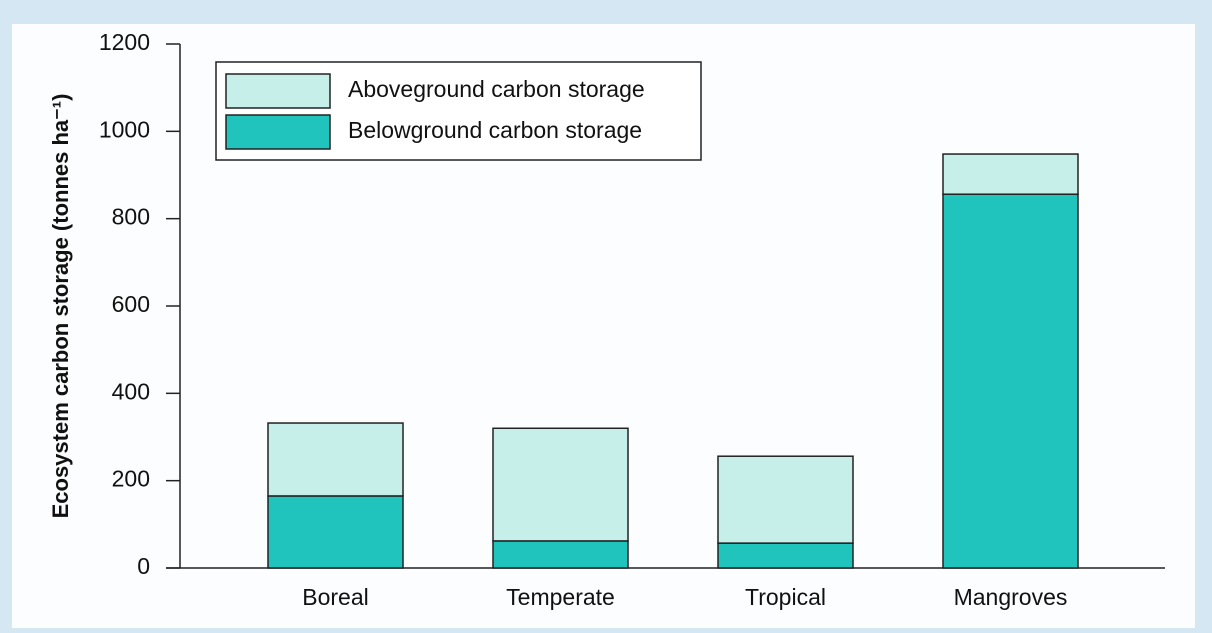  What do you see at coordinates (124, 42) in the screenshot?
I see `y-tick-label: 1200` at bounding box center [124, 42].